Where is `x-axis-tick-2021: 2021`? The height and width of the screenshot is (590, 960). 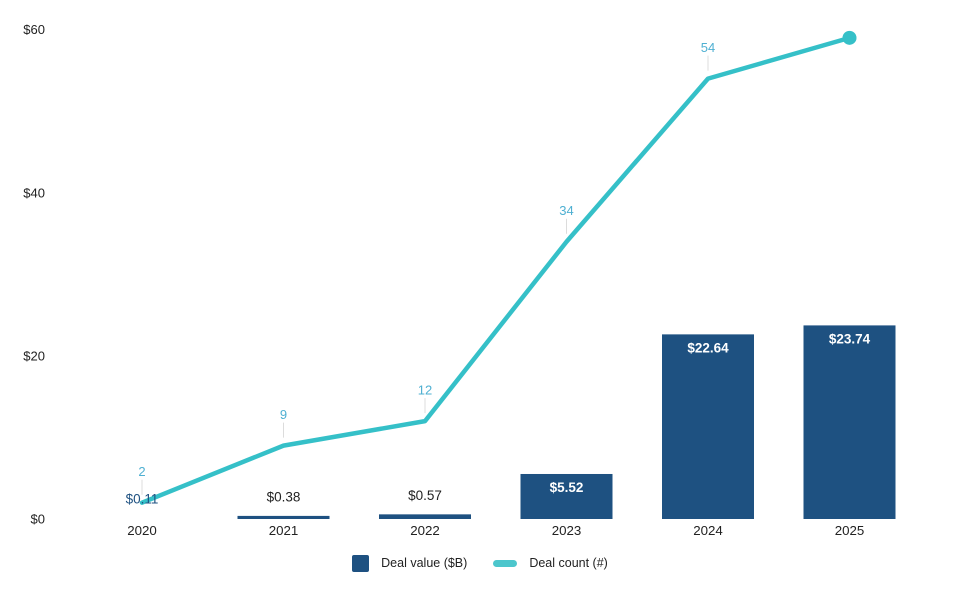 x-axis-tick-2021: 2021 is located at coordinates (284, 530).